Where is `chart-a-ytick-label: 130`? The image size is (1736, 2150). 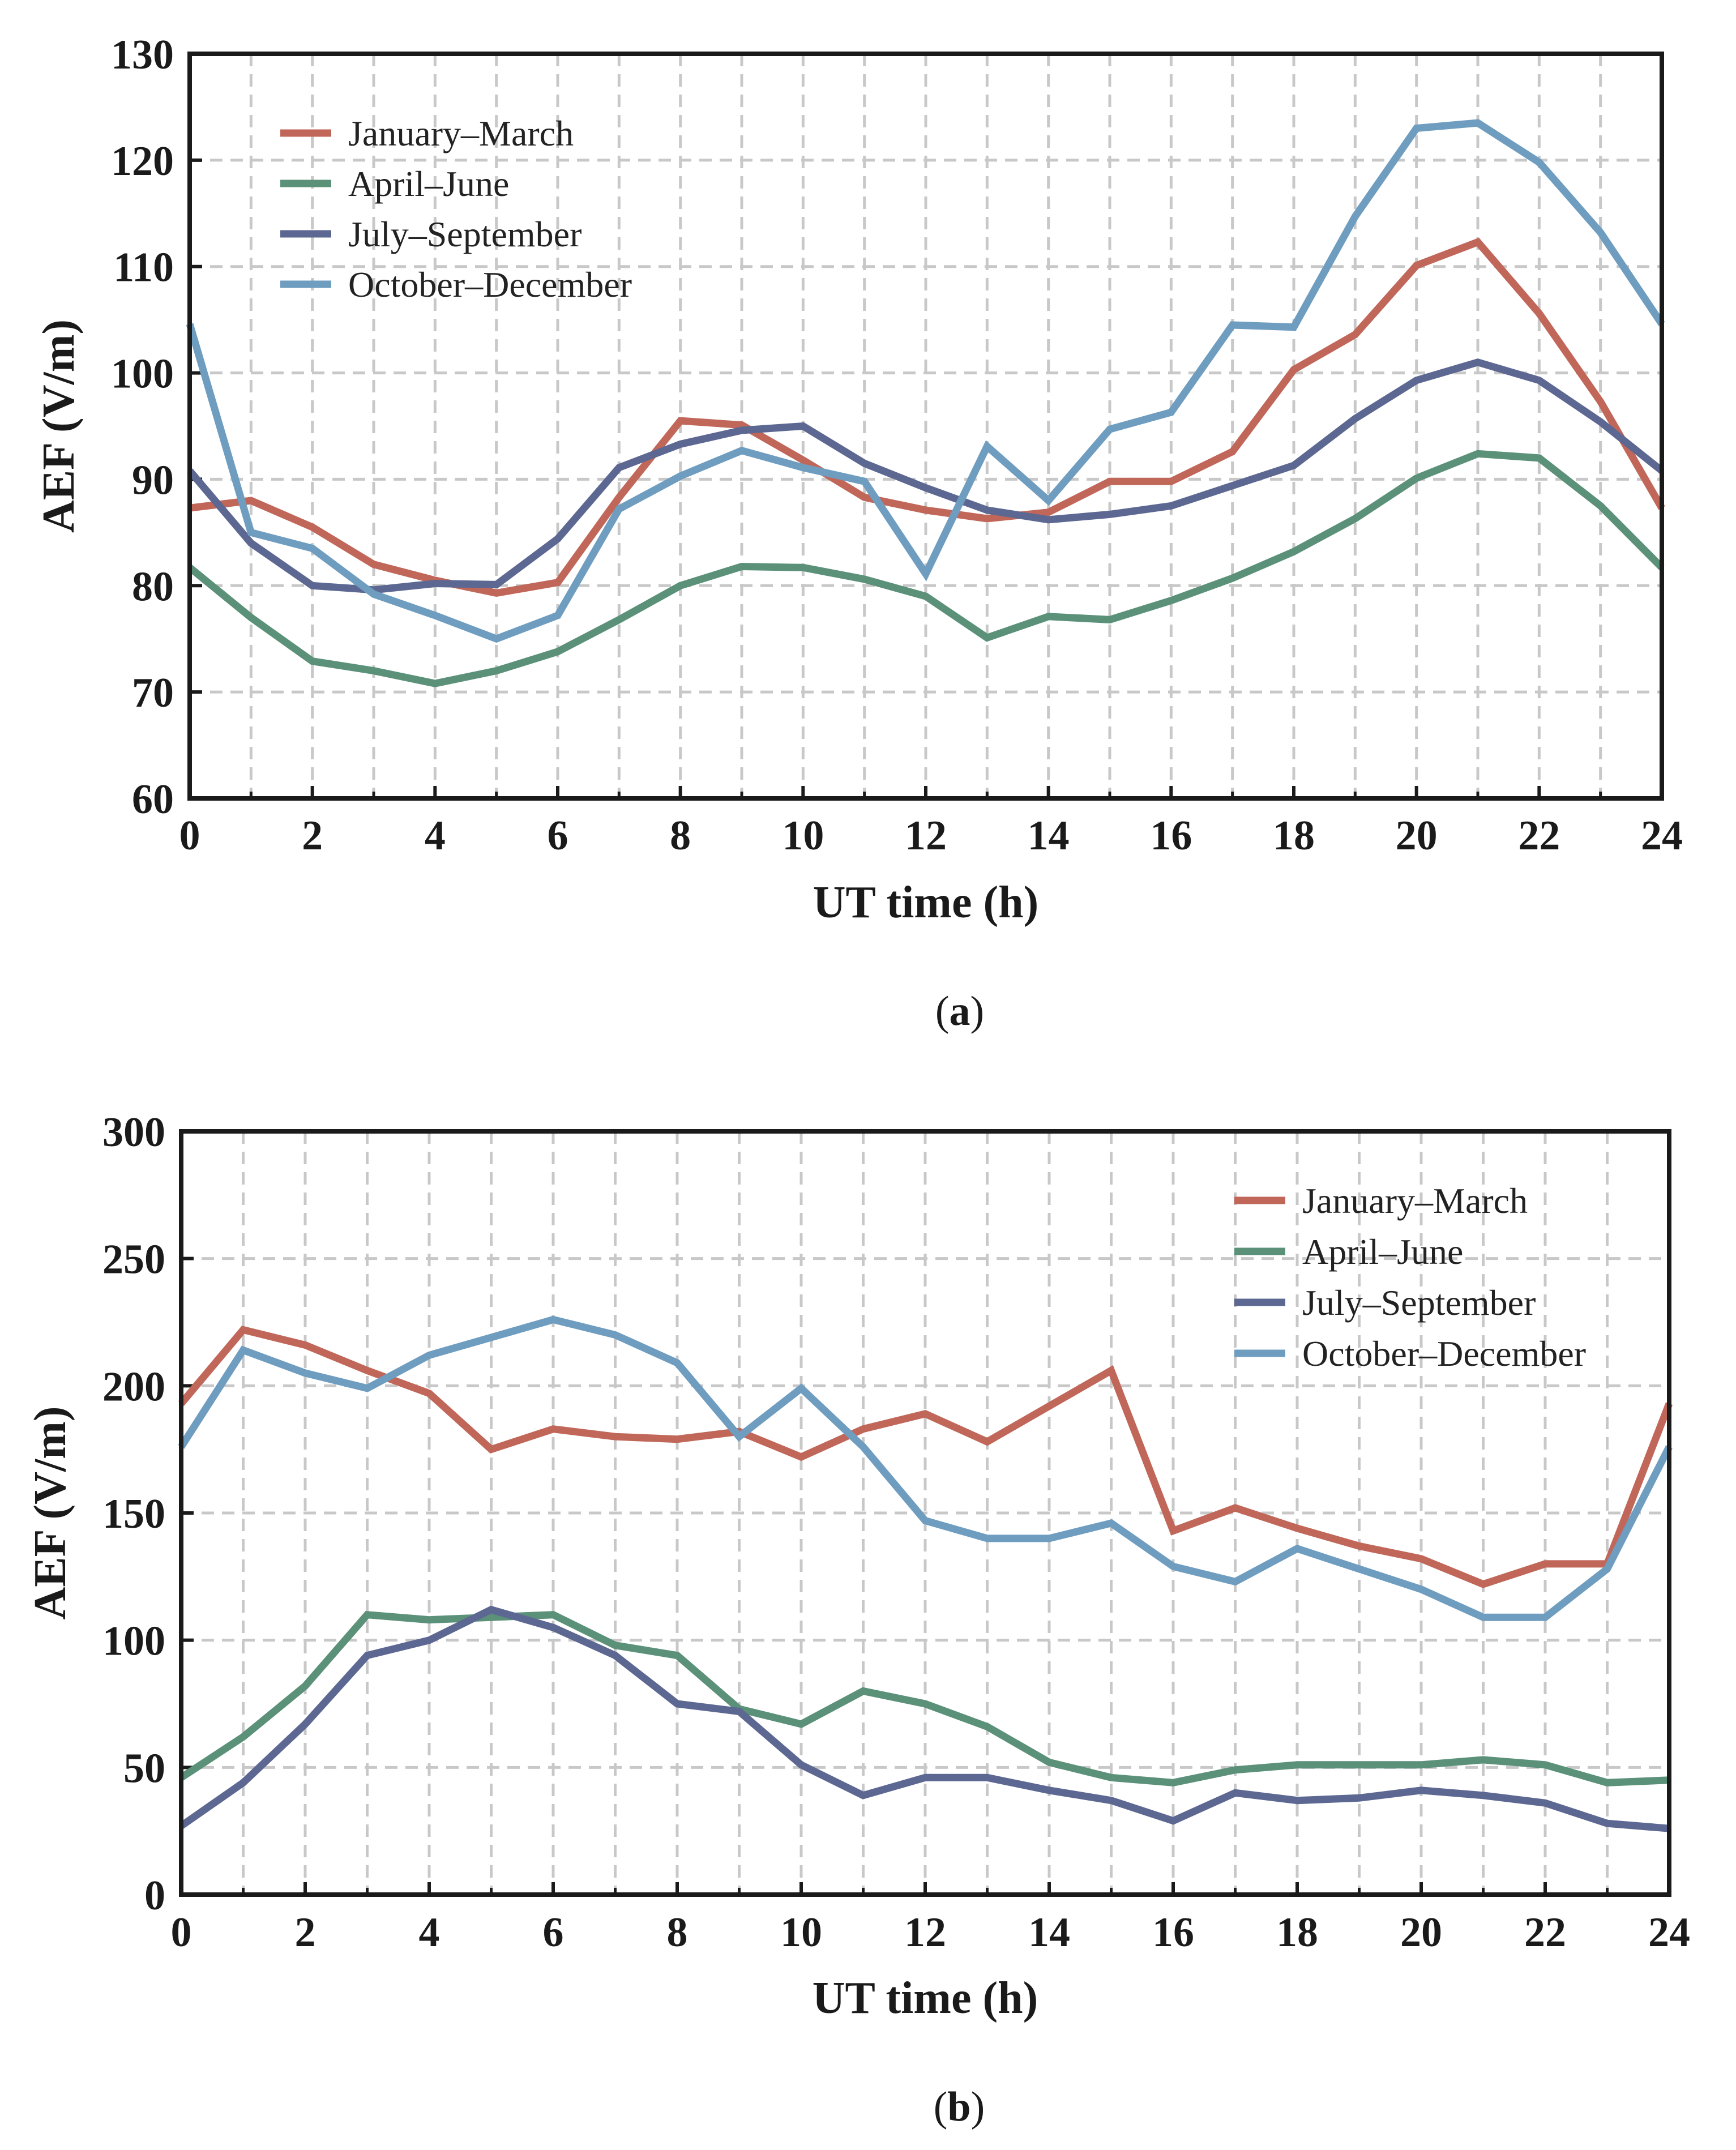
chart-a-ytick-label: 130 is located at coordinates (142, 55).